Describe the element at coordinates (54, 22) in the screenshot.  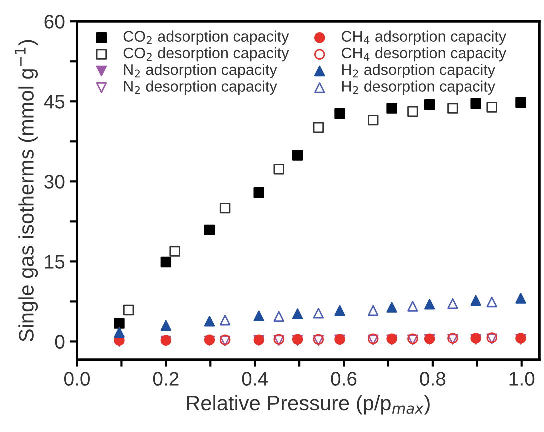
I see `y-tick-label: 60` at that location.